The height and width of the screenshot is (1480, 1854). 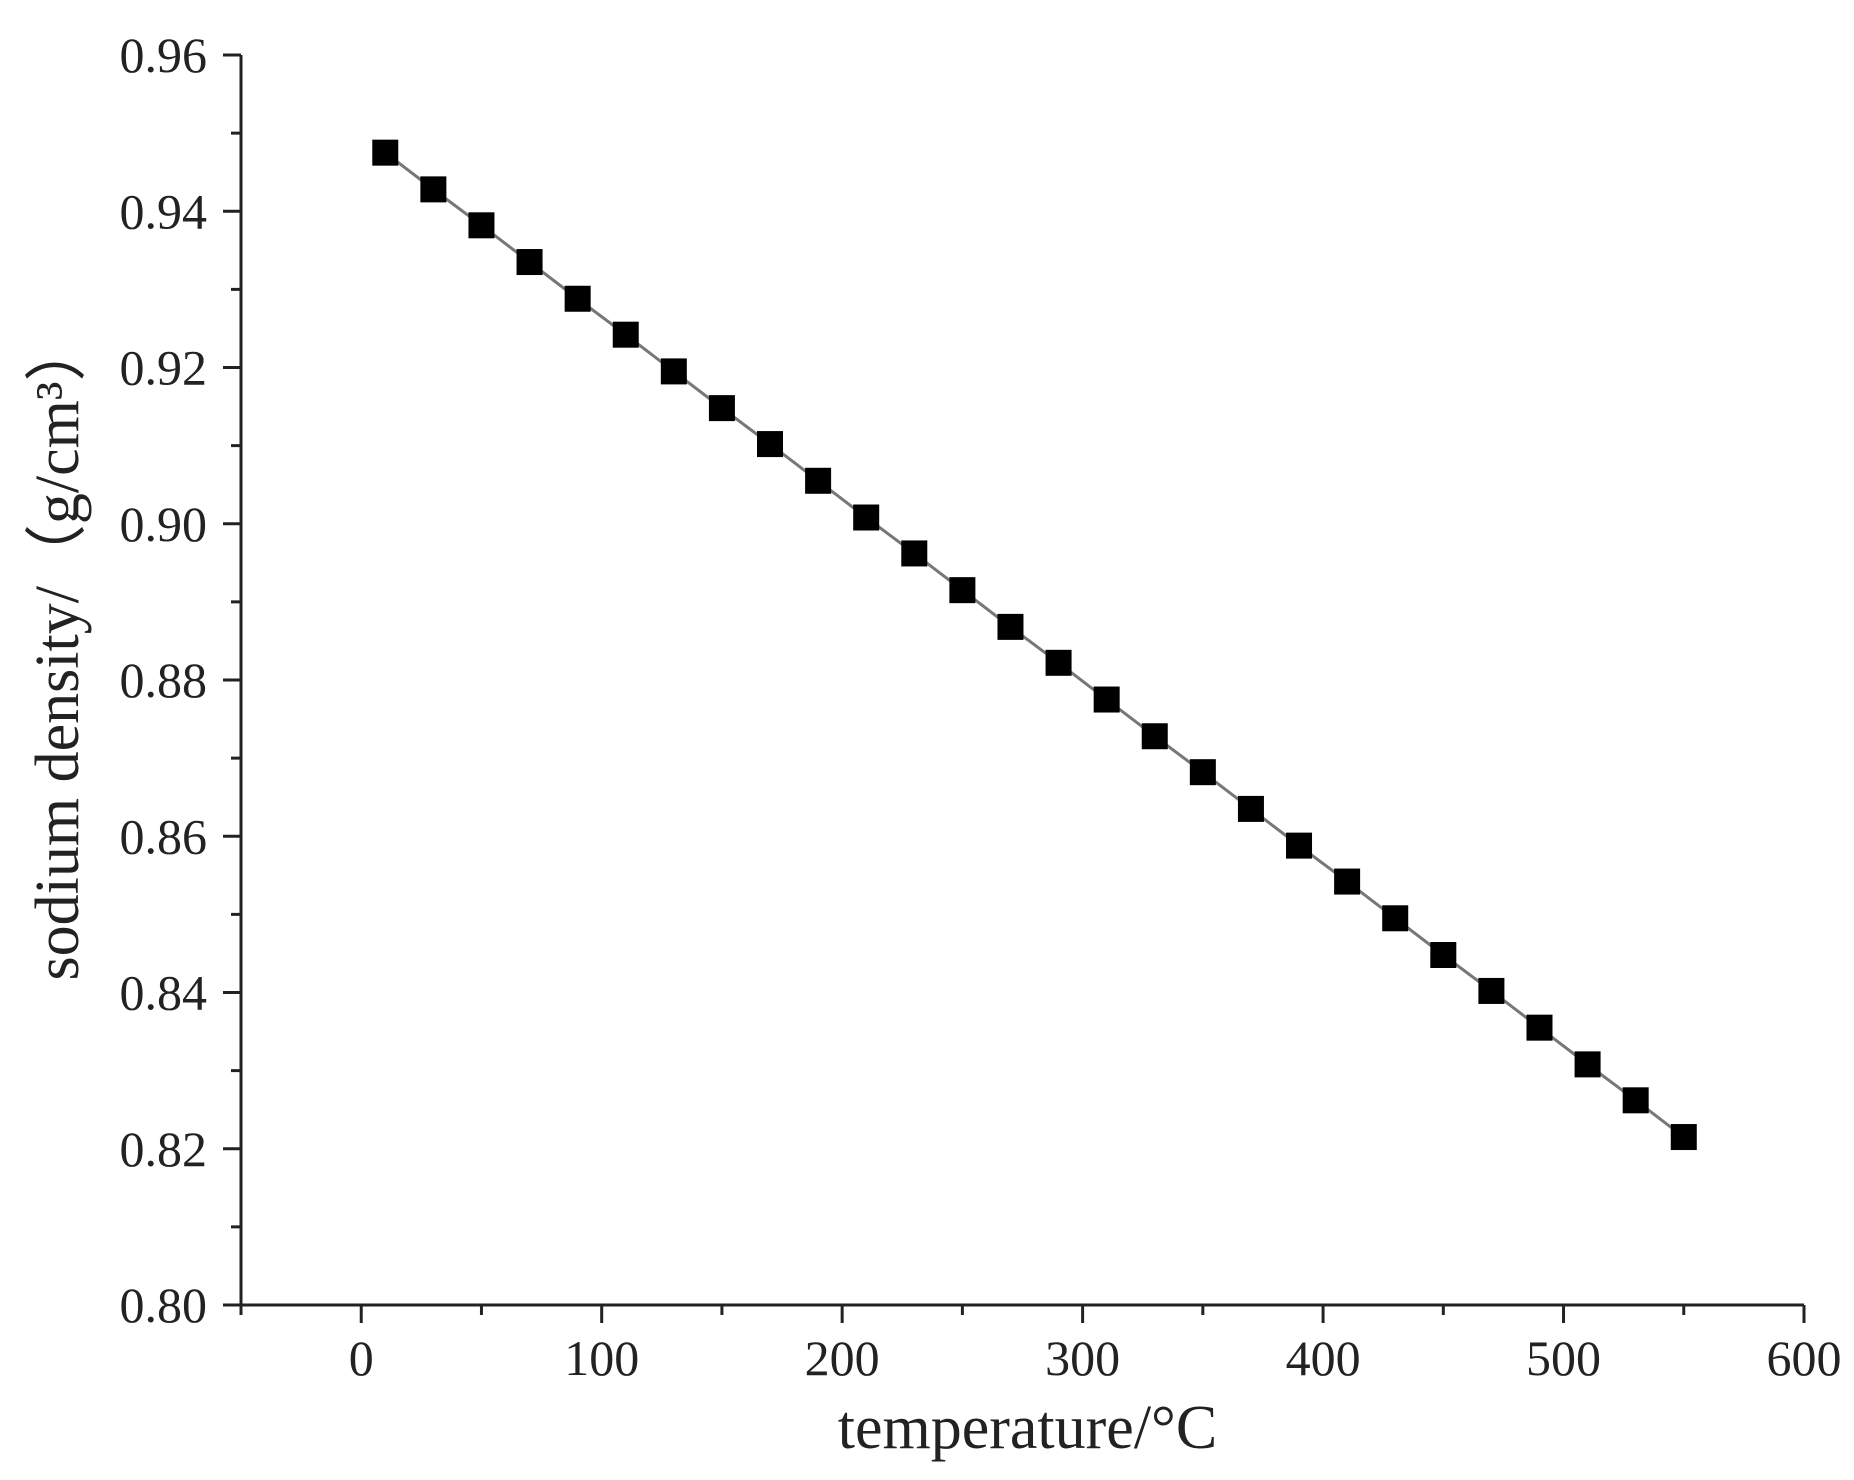 I want to click on x-tick-label: 200, so click(x=842, y=1358).